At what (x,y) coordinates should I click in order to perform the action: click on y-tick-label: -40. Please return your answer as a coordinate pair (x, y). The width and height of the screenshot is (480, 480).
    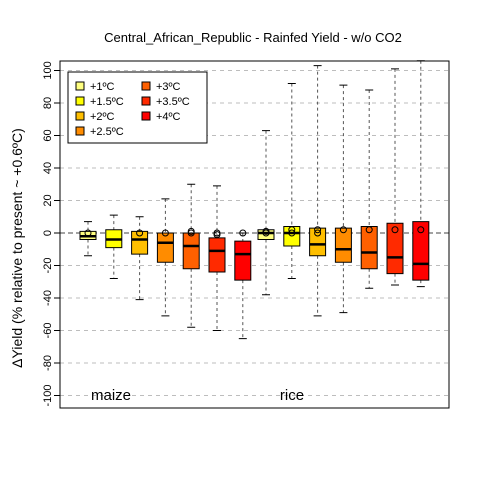
    Looking at the image, I should click on (48, 298).